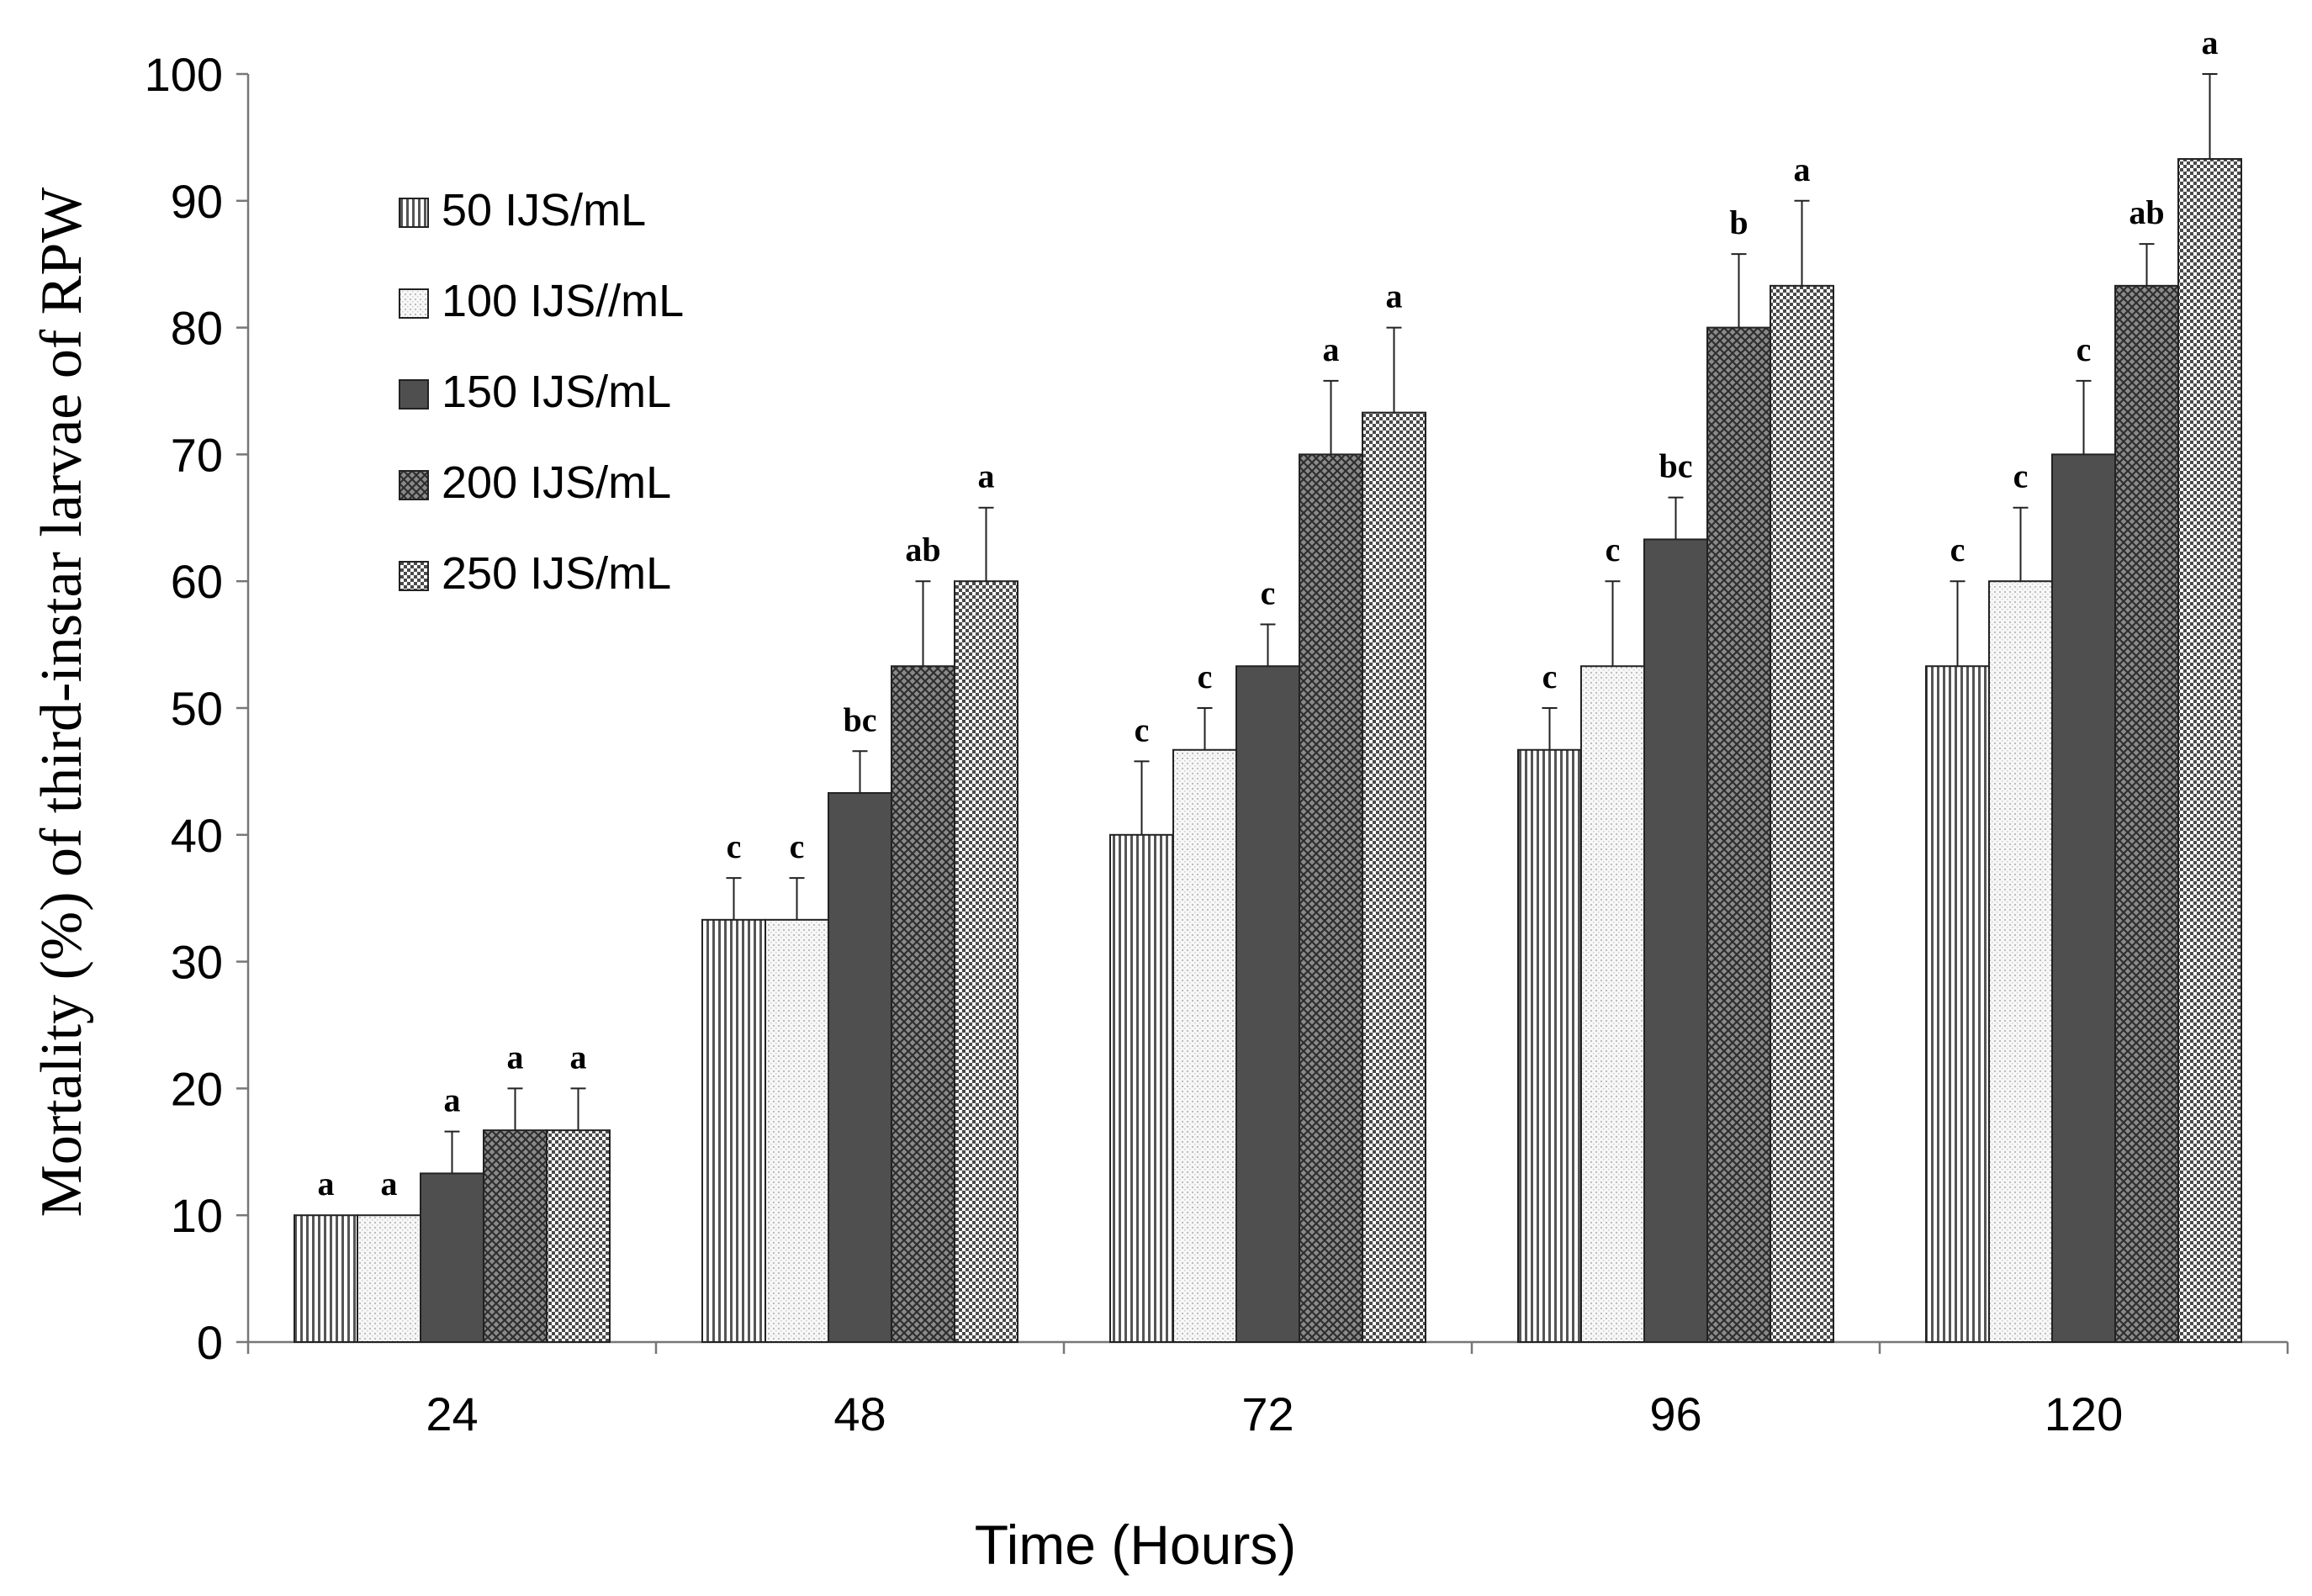 Image resolution: width=2312 pixels, height=1596 pixels. I want to click on y-tick-label: 60, so click(197, 581).